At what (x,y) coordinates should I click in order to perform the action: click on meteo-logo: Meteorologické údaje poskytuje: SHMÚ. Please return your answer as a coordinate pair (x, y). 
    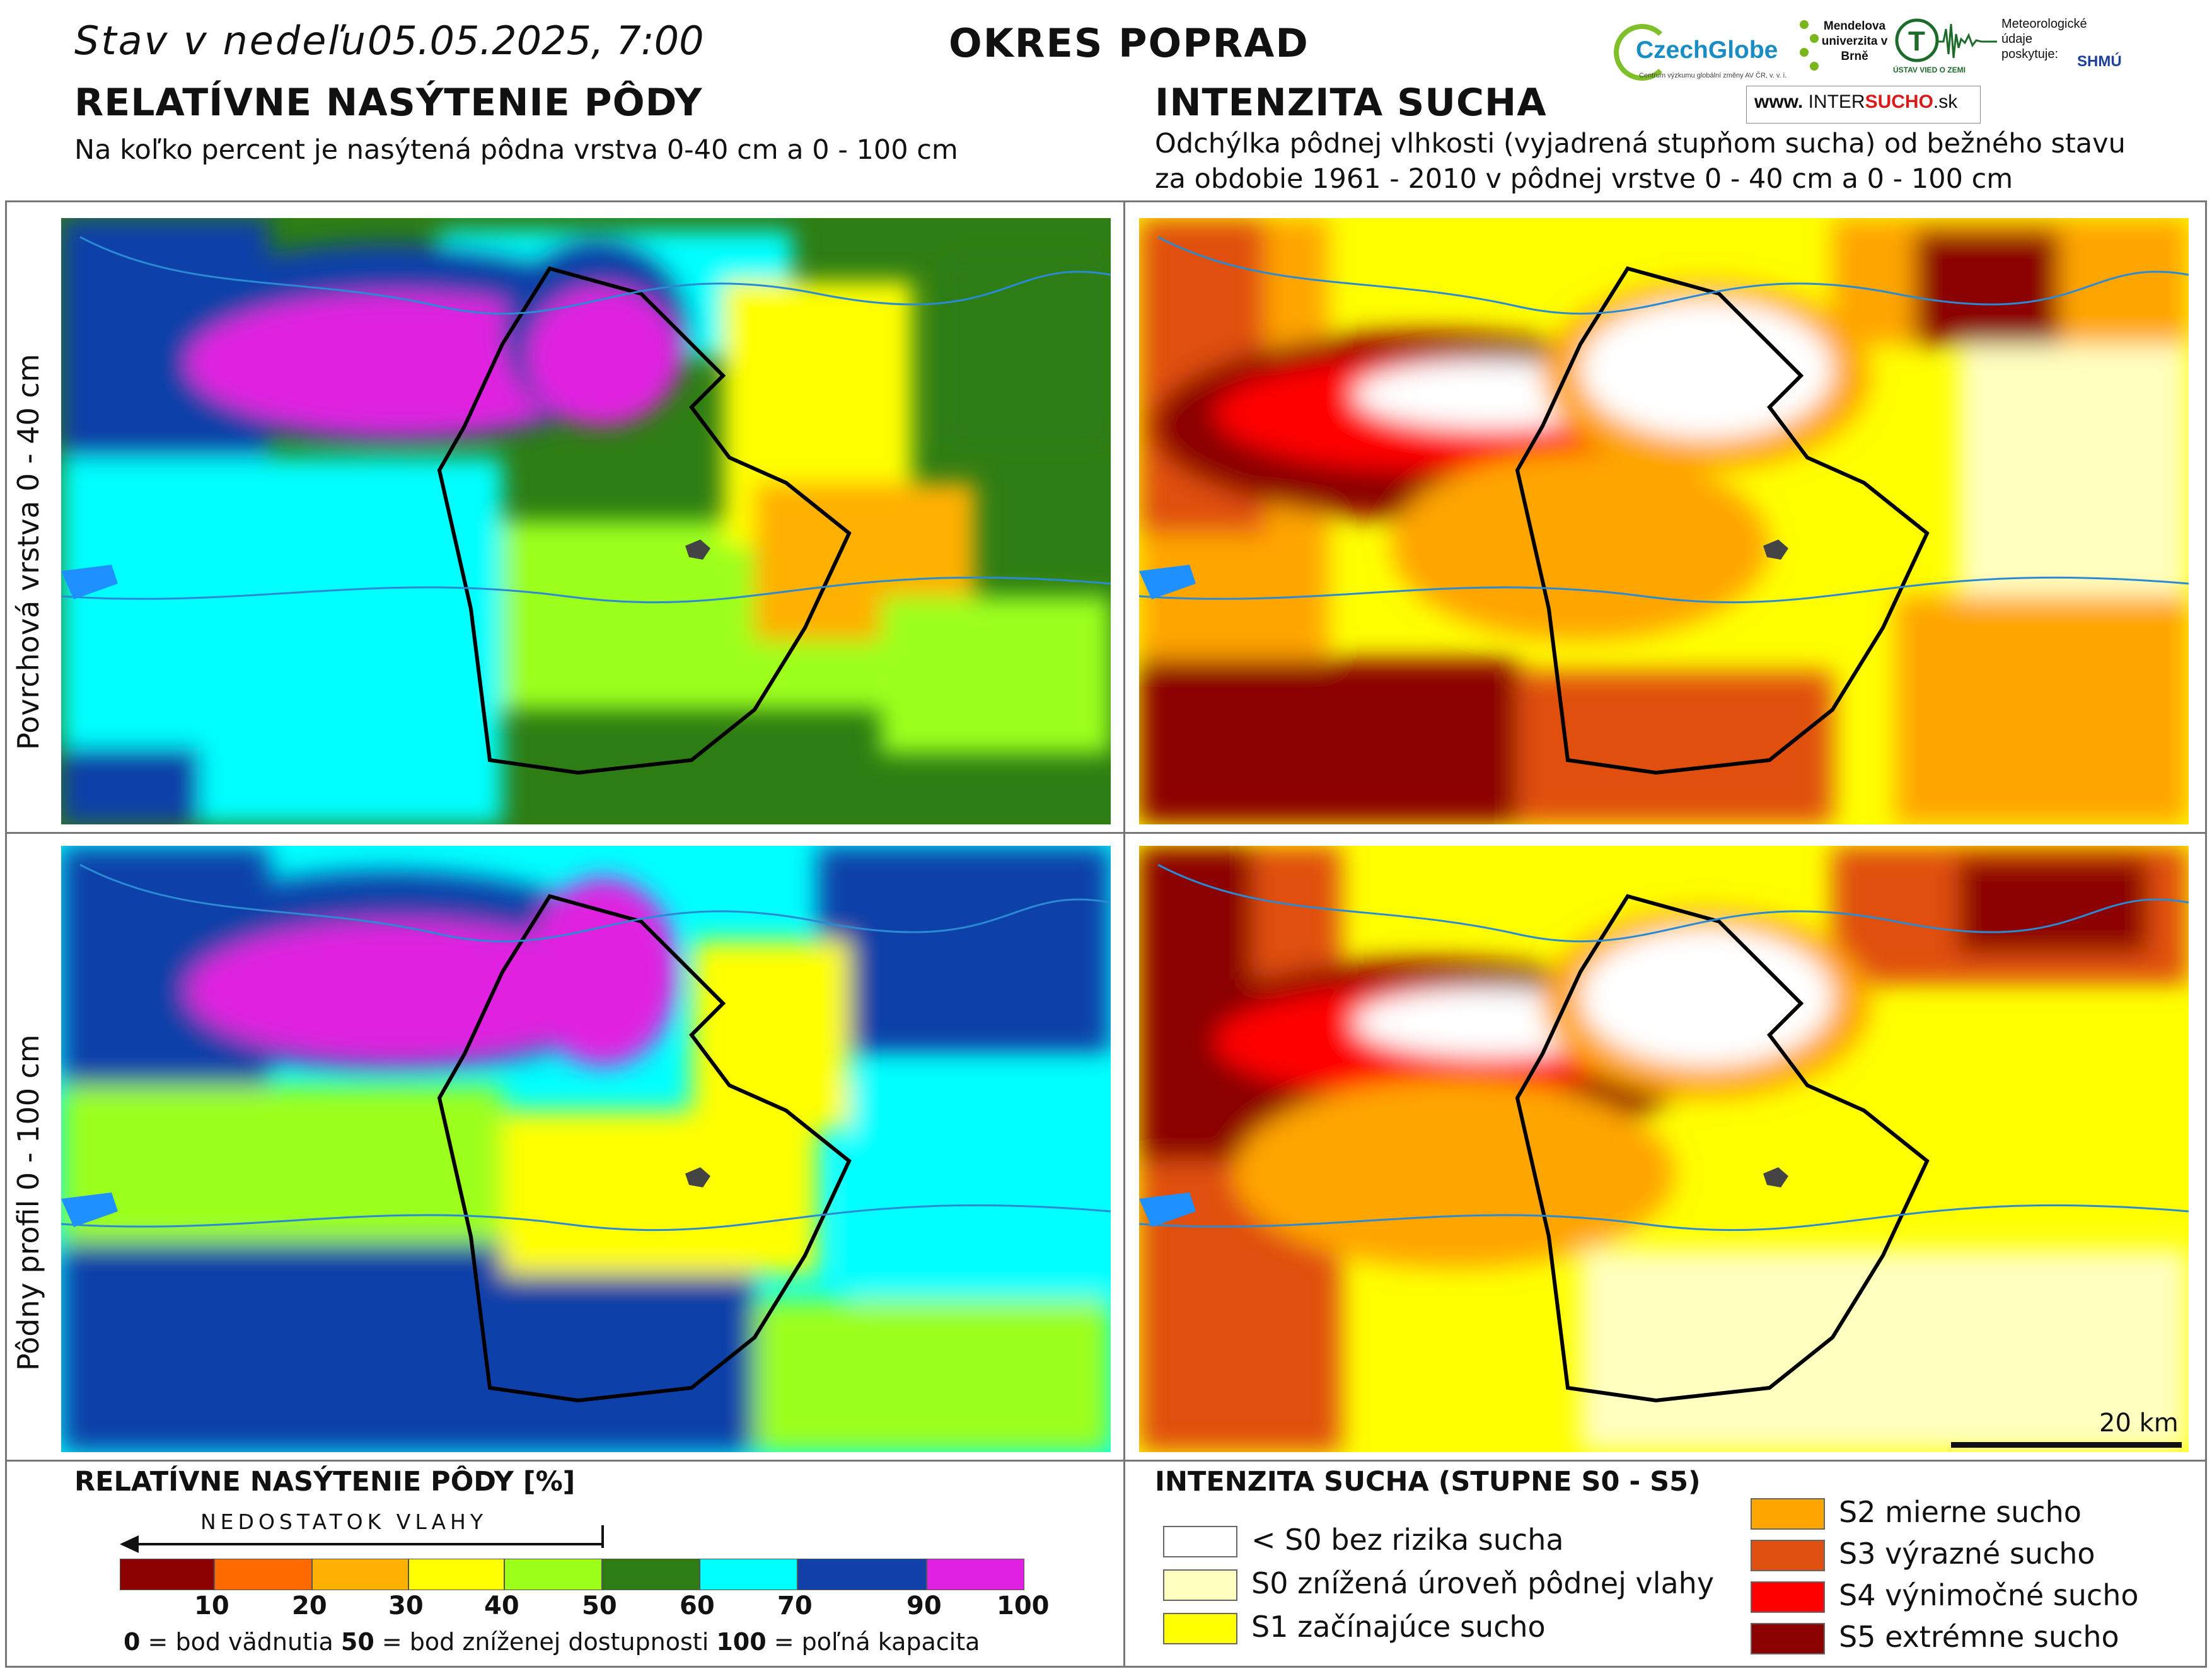
    Looking at the image, I should click on (2067, 54).